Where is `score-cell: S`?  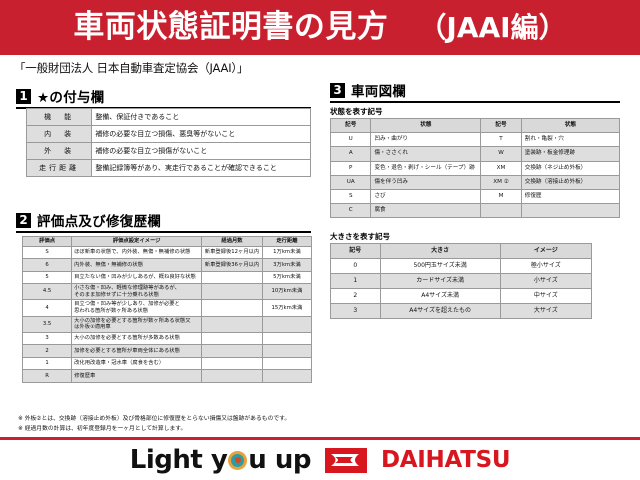 score-cell: S is located at coordinates (47, 252).